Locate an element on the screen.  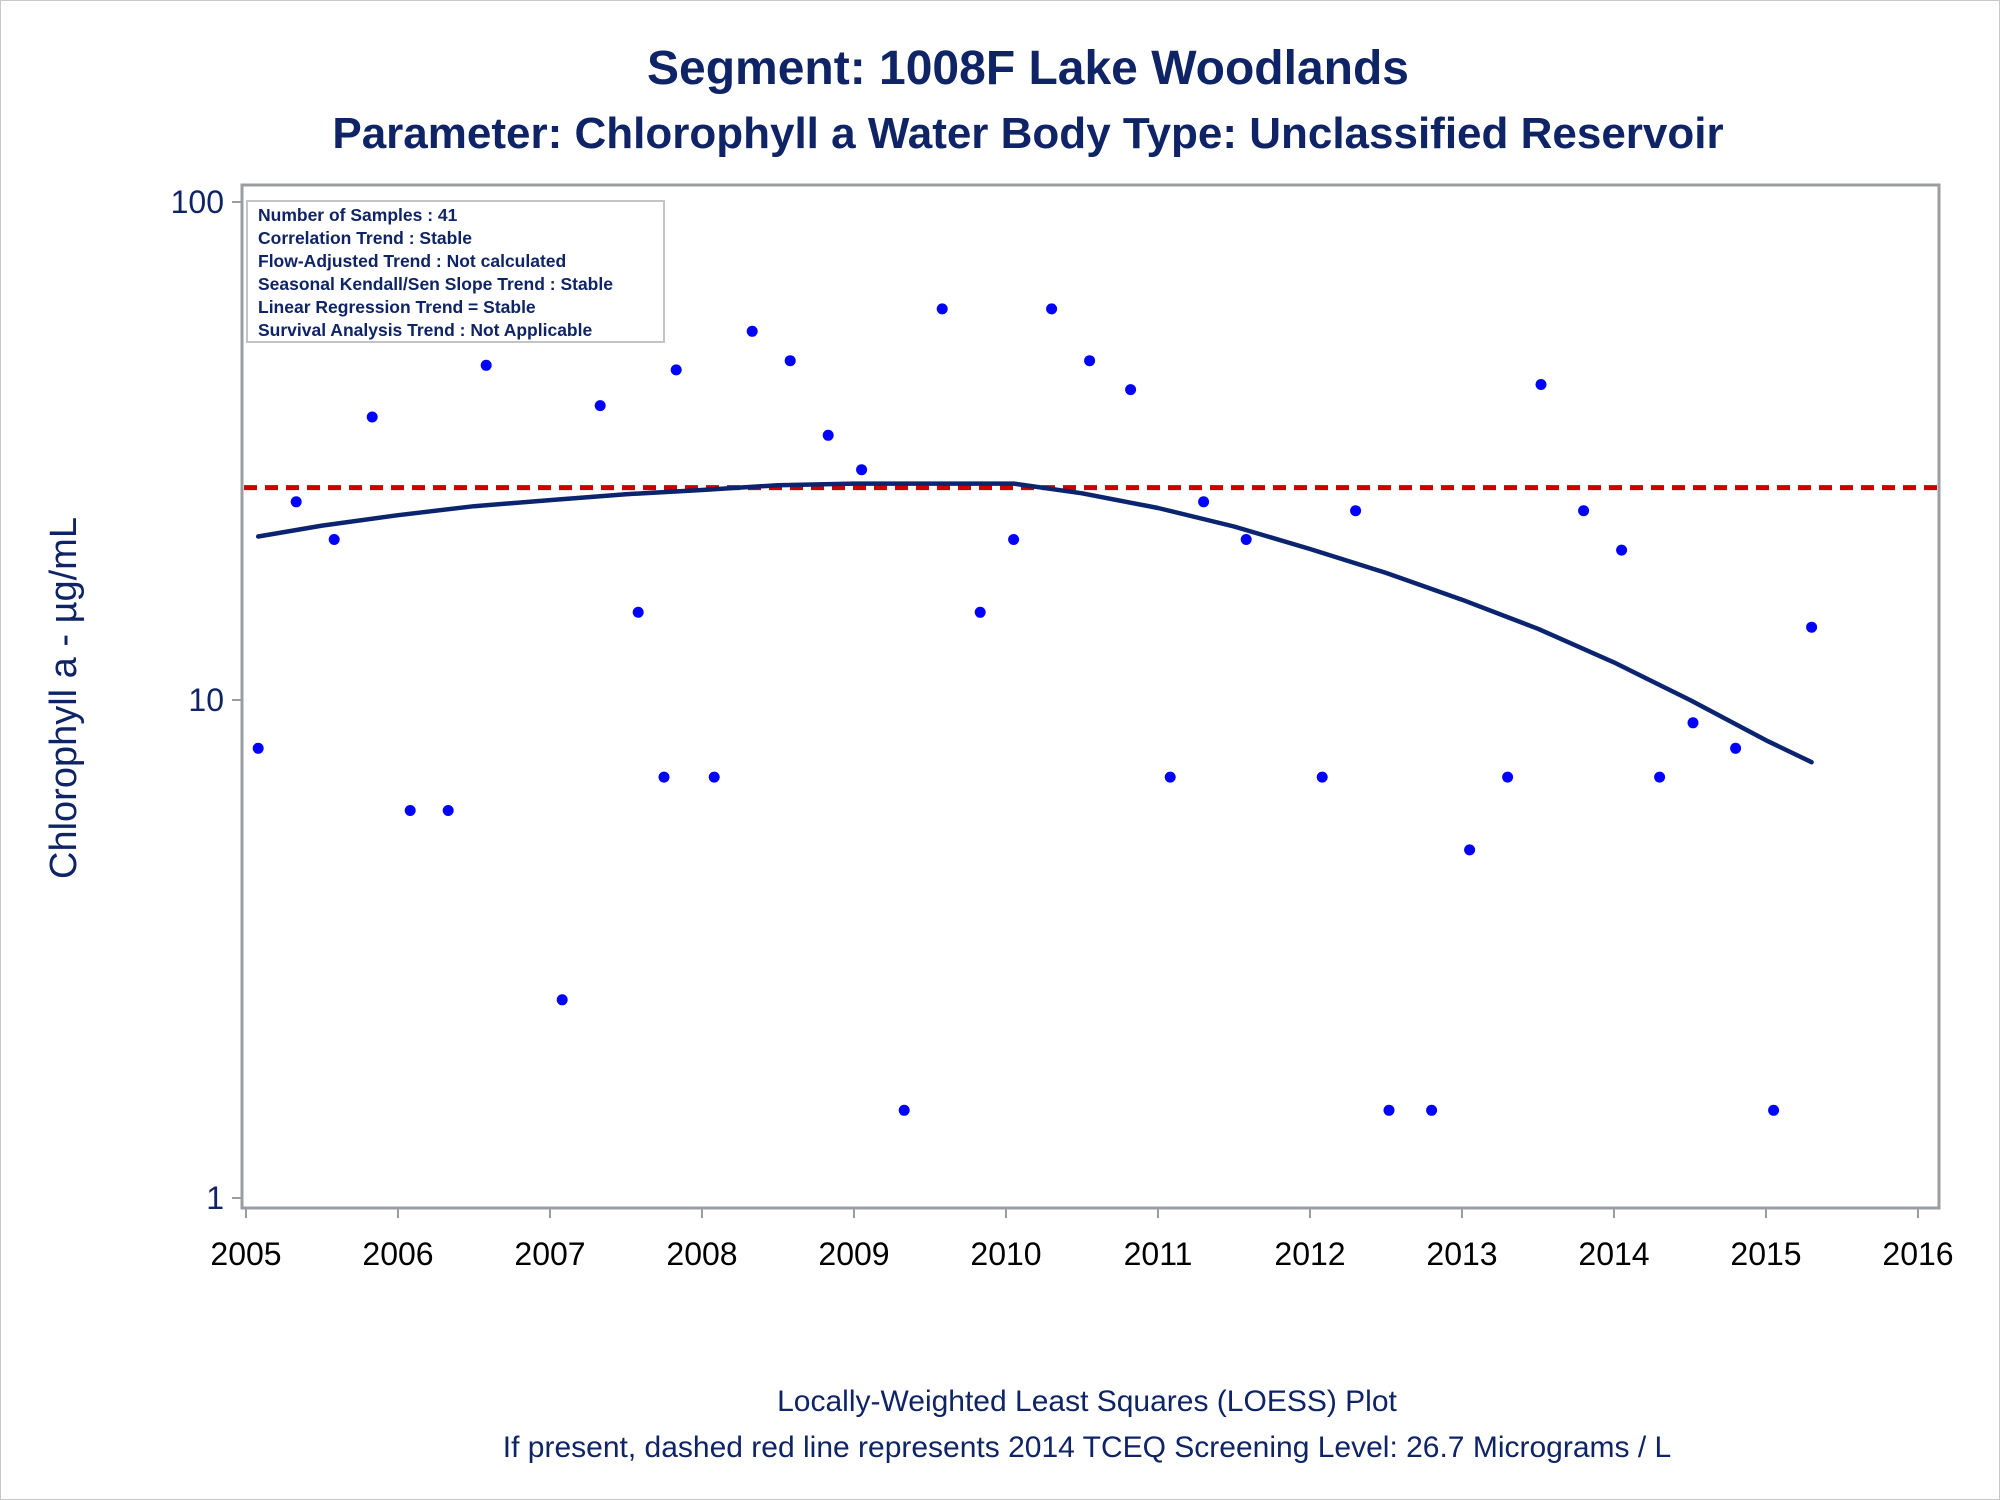
x-tick-label: 2016 is located at coordinates (1917, 1254).